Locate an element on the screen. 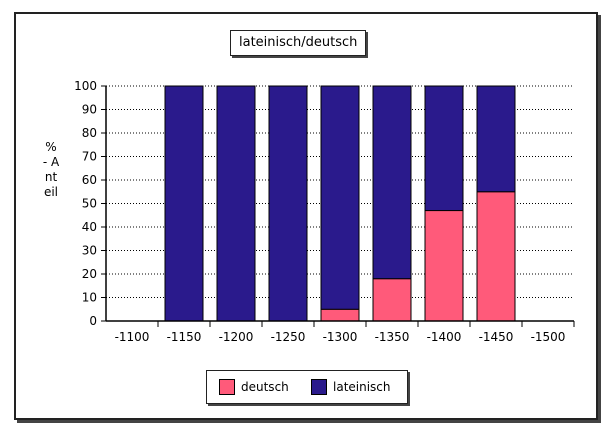 This screenshot has width=616, height=441. bar-lateinisch--1400 is located at coordinates (444, 148).